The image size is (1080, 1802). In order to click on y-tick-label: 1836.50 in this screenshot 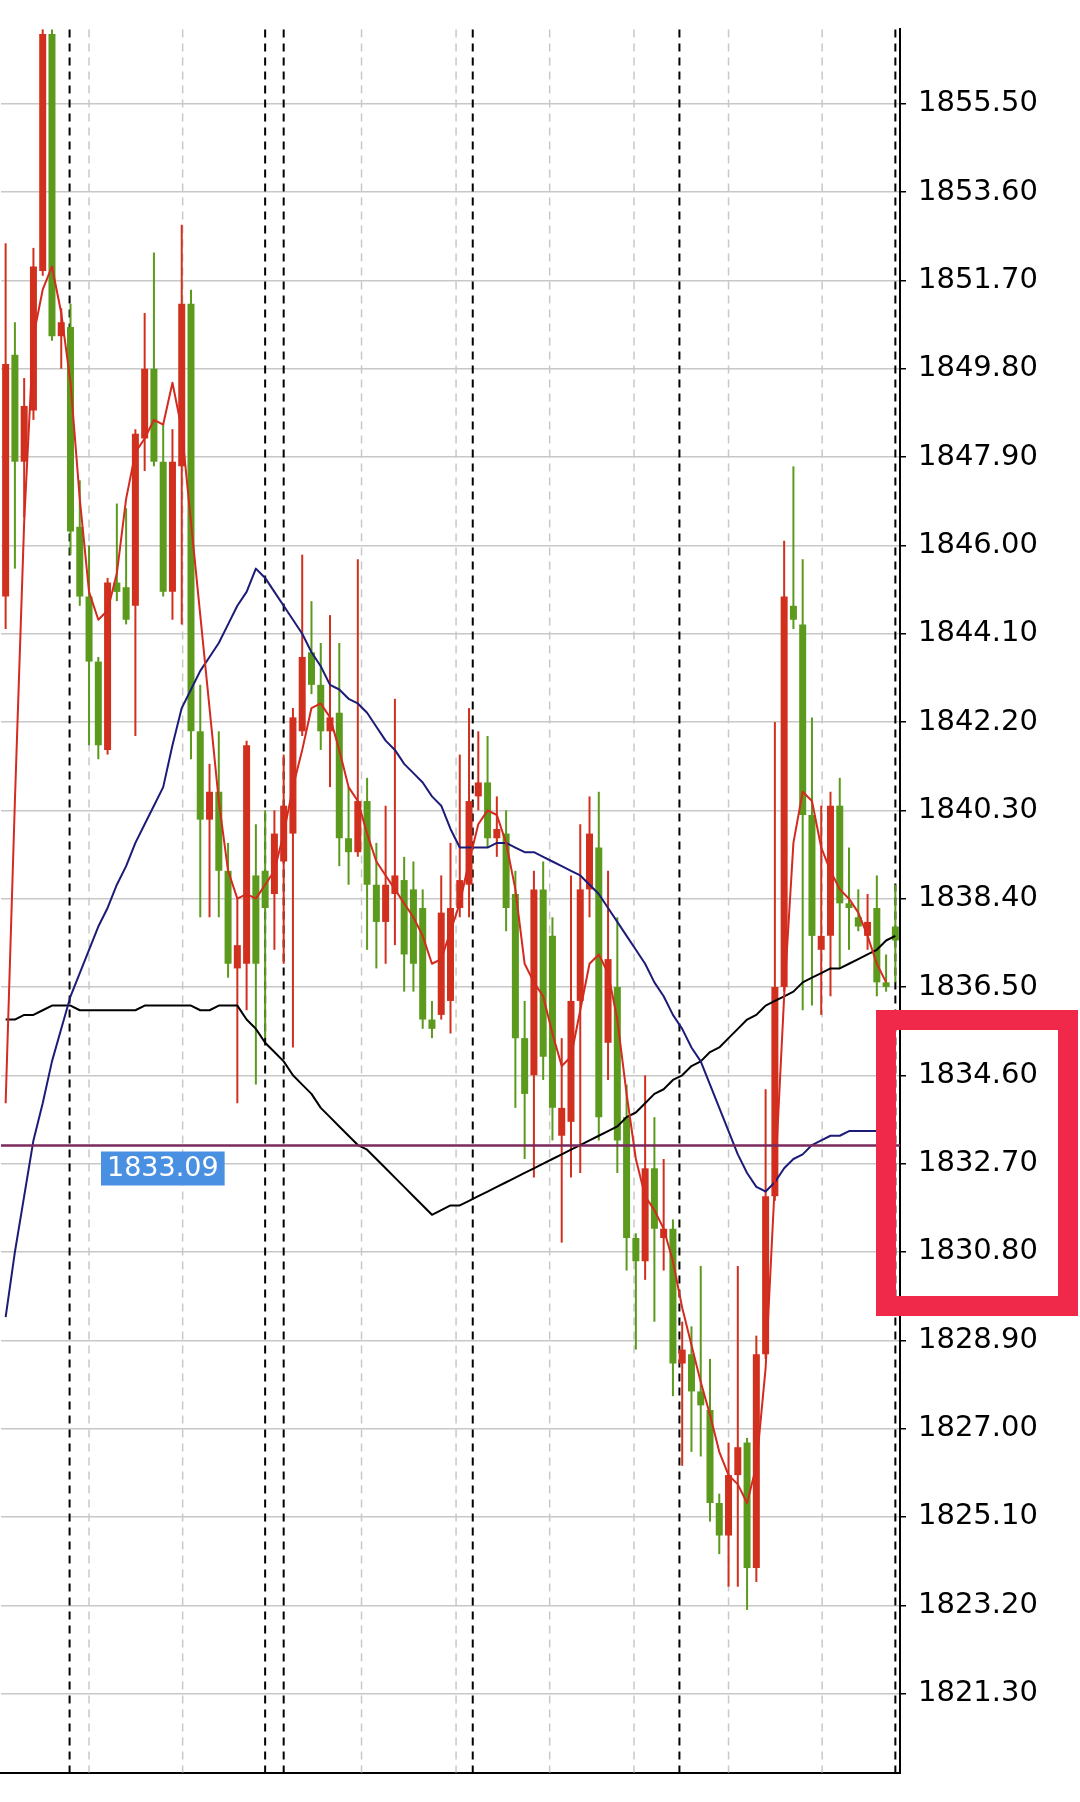, I will do `click(978, 984)`.